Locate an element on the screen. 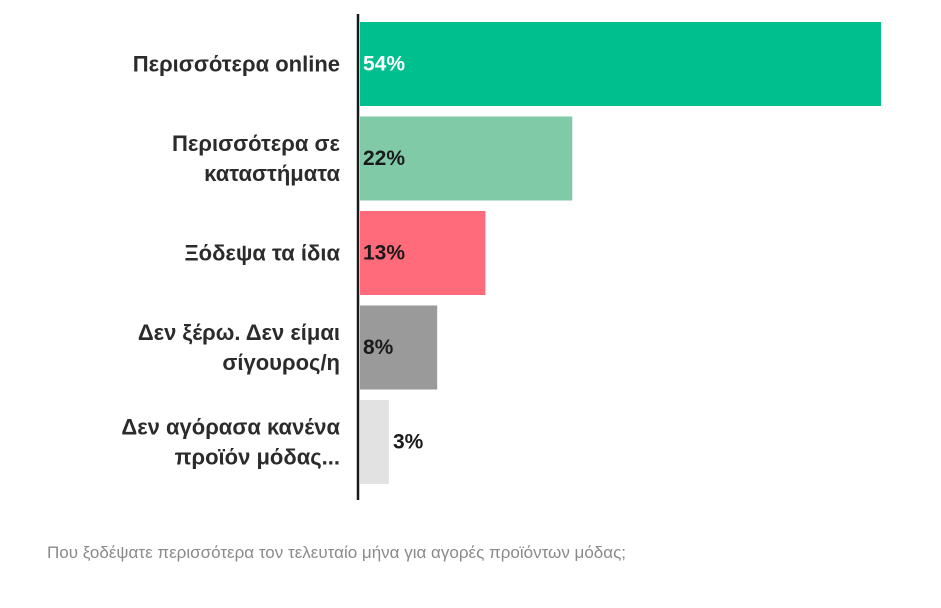 This screenshot has width=941, height=608. value-label-3: 13% is located at coordinates (384, 253).